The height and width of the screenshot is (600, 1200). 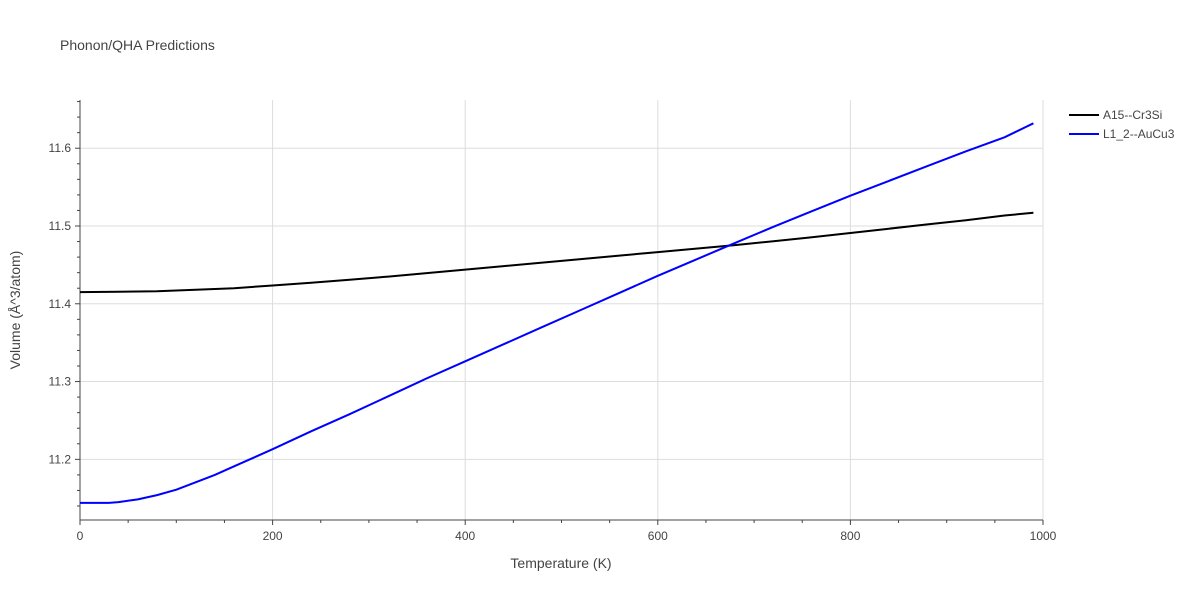 What do you see at coordinates (850, 536) in the screenshot?
I see `x-tick-label: 800` at bounding box center [850, 536].